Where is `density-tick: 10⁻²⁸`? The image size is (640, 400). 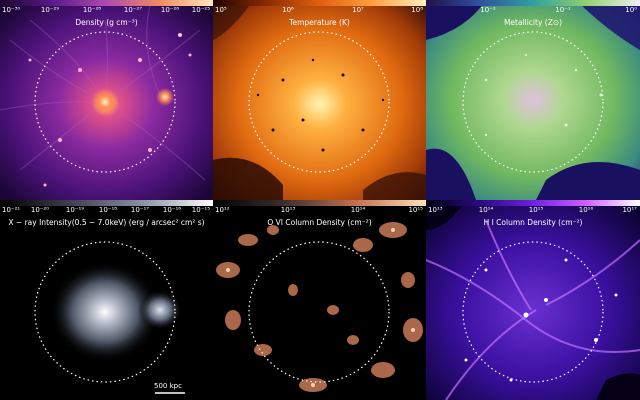
density-tick: 10⁻²⁸ is located at coordinates (92, 10).